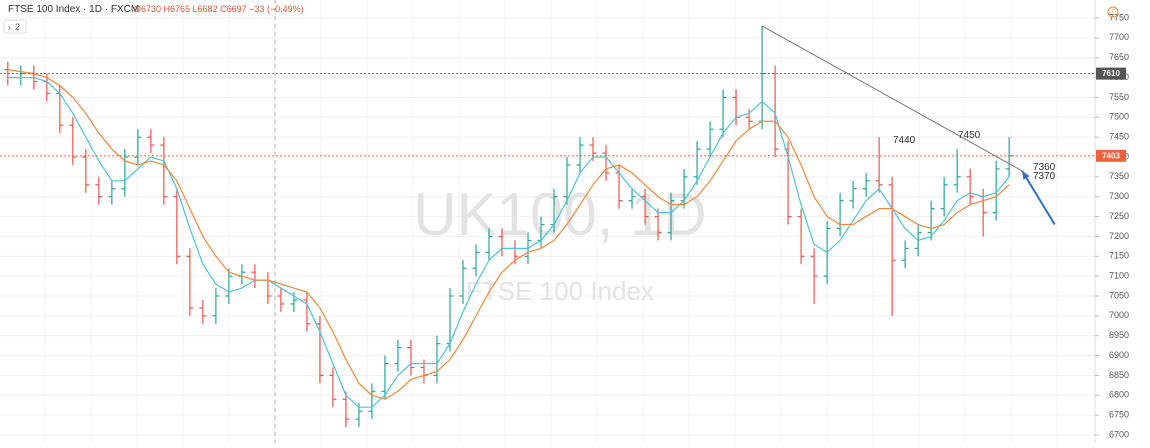  I want to click on y-tick-label: 7500, so click(1119, 117).